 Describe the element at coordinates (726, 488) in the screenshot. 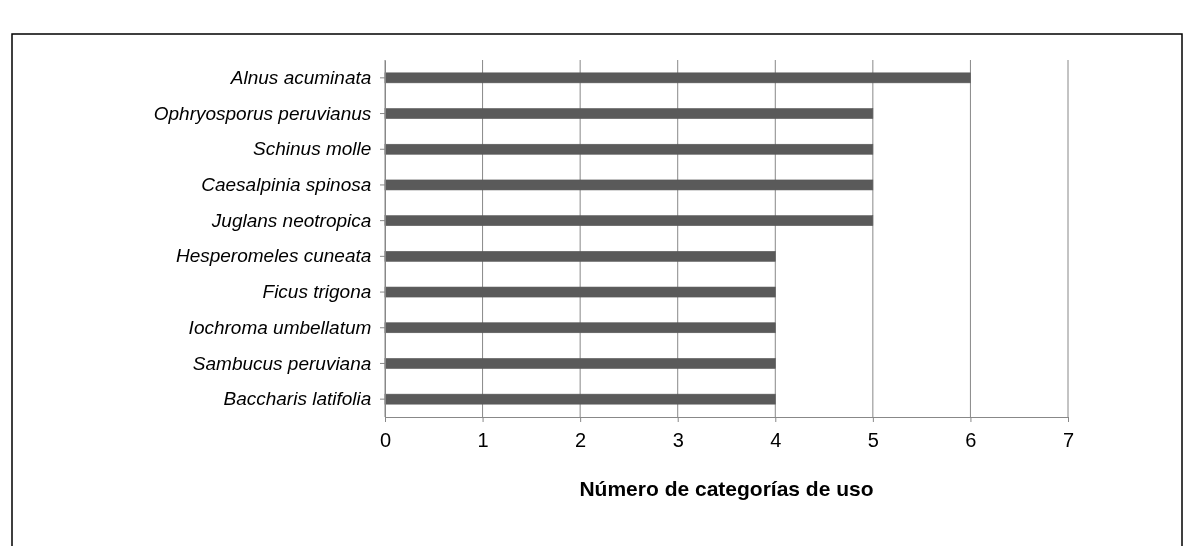

I see `x-axis-title: Número de categorías de uso` at that location.